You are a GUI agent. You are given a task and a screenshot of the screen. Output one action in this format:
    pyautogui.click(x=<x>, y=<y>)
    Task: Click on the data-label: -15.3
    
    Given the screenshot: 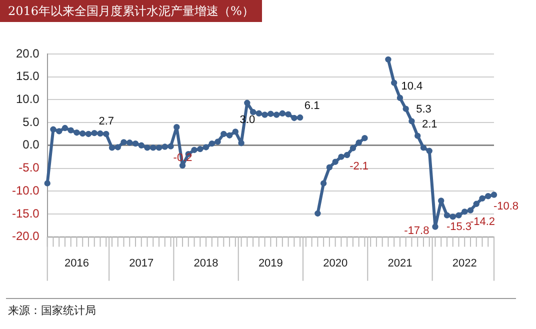 What is the action you would take?
    pyautogui.click(x=459, y=226)
    